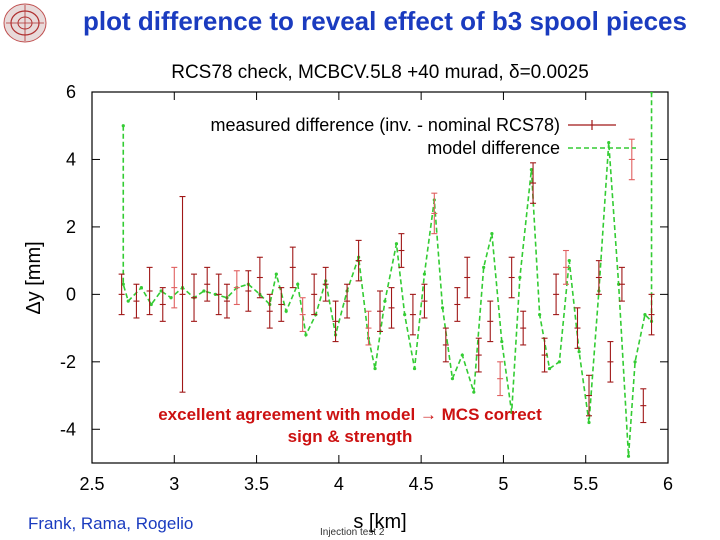 Image resolution: width=720 pixels, height=540 pixels. What do you see at coordinates (493, 148) in the screenshot?
I see `legend-label-model: model difference` at bounding box center [493, 148].